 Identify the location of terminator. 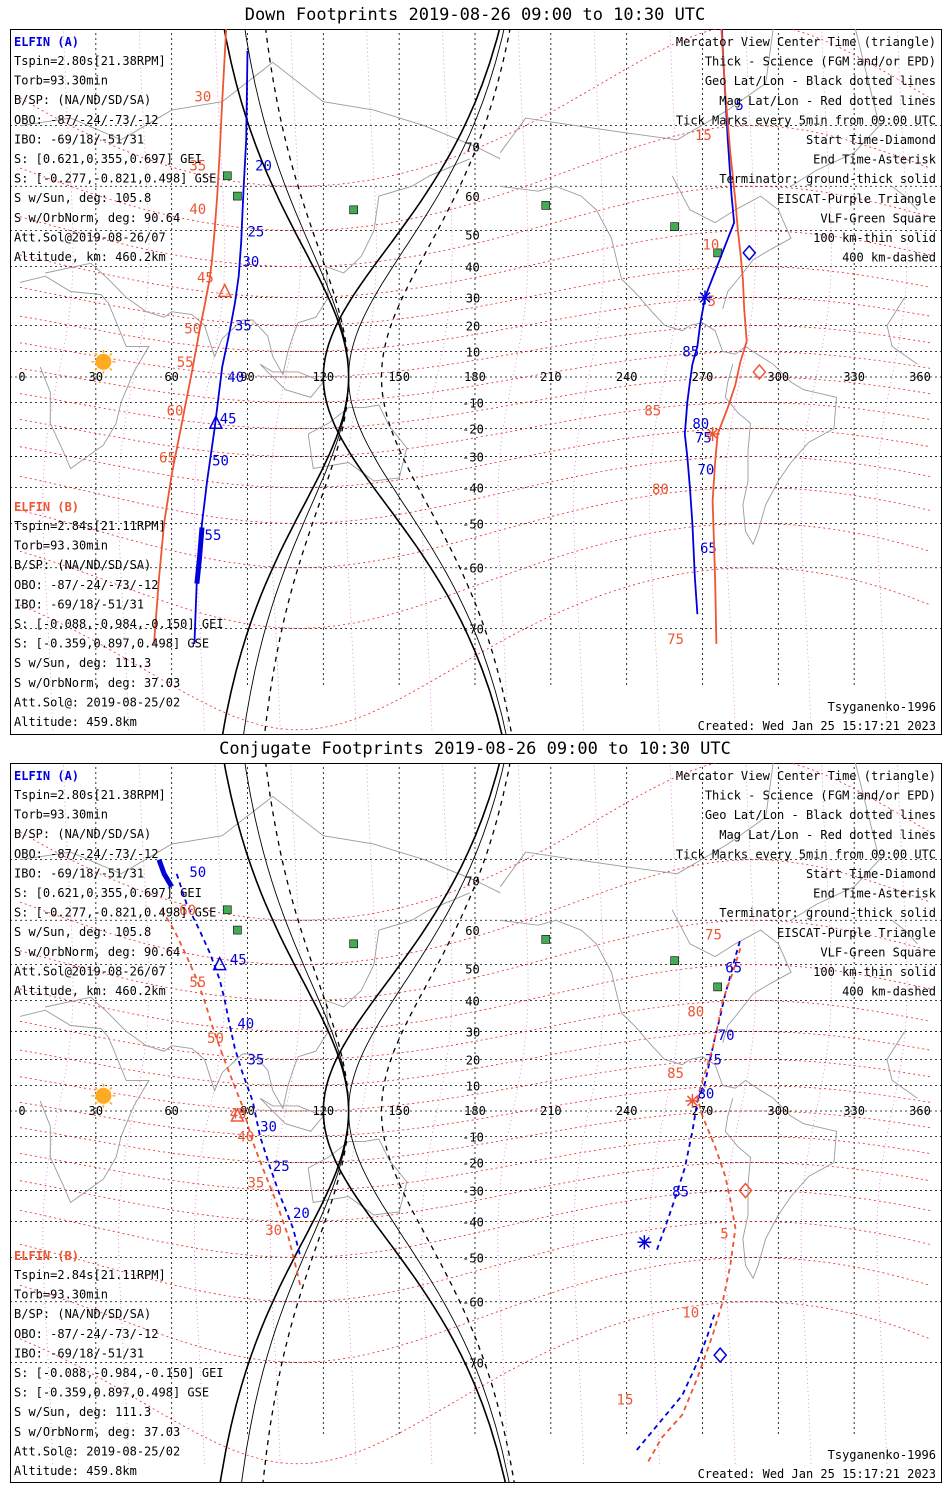
(367, 1123).